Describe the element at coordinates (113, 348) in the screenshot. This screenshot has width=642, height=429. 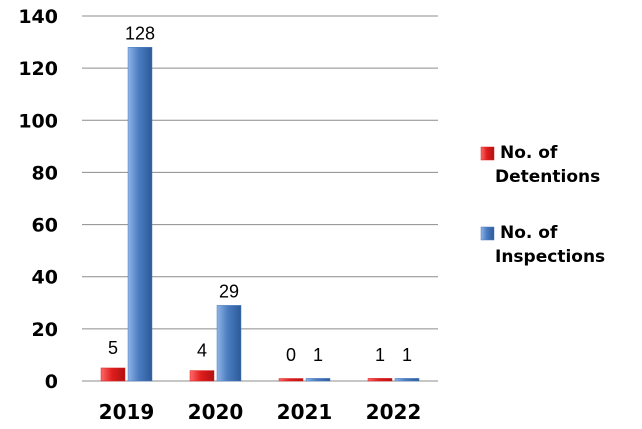
I see `data-label: 5` at that location.